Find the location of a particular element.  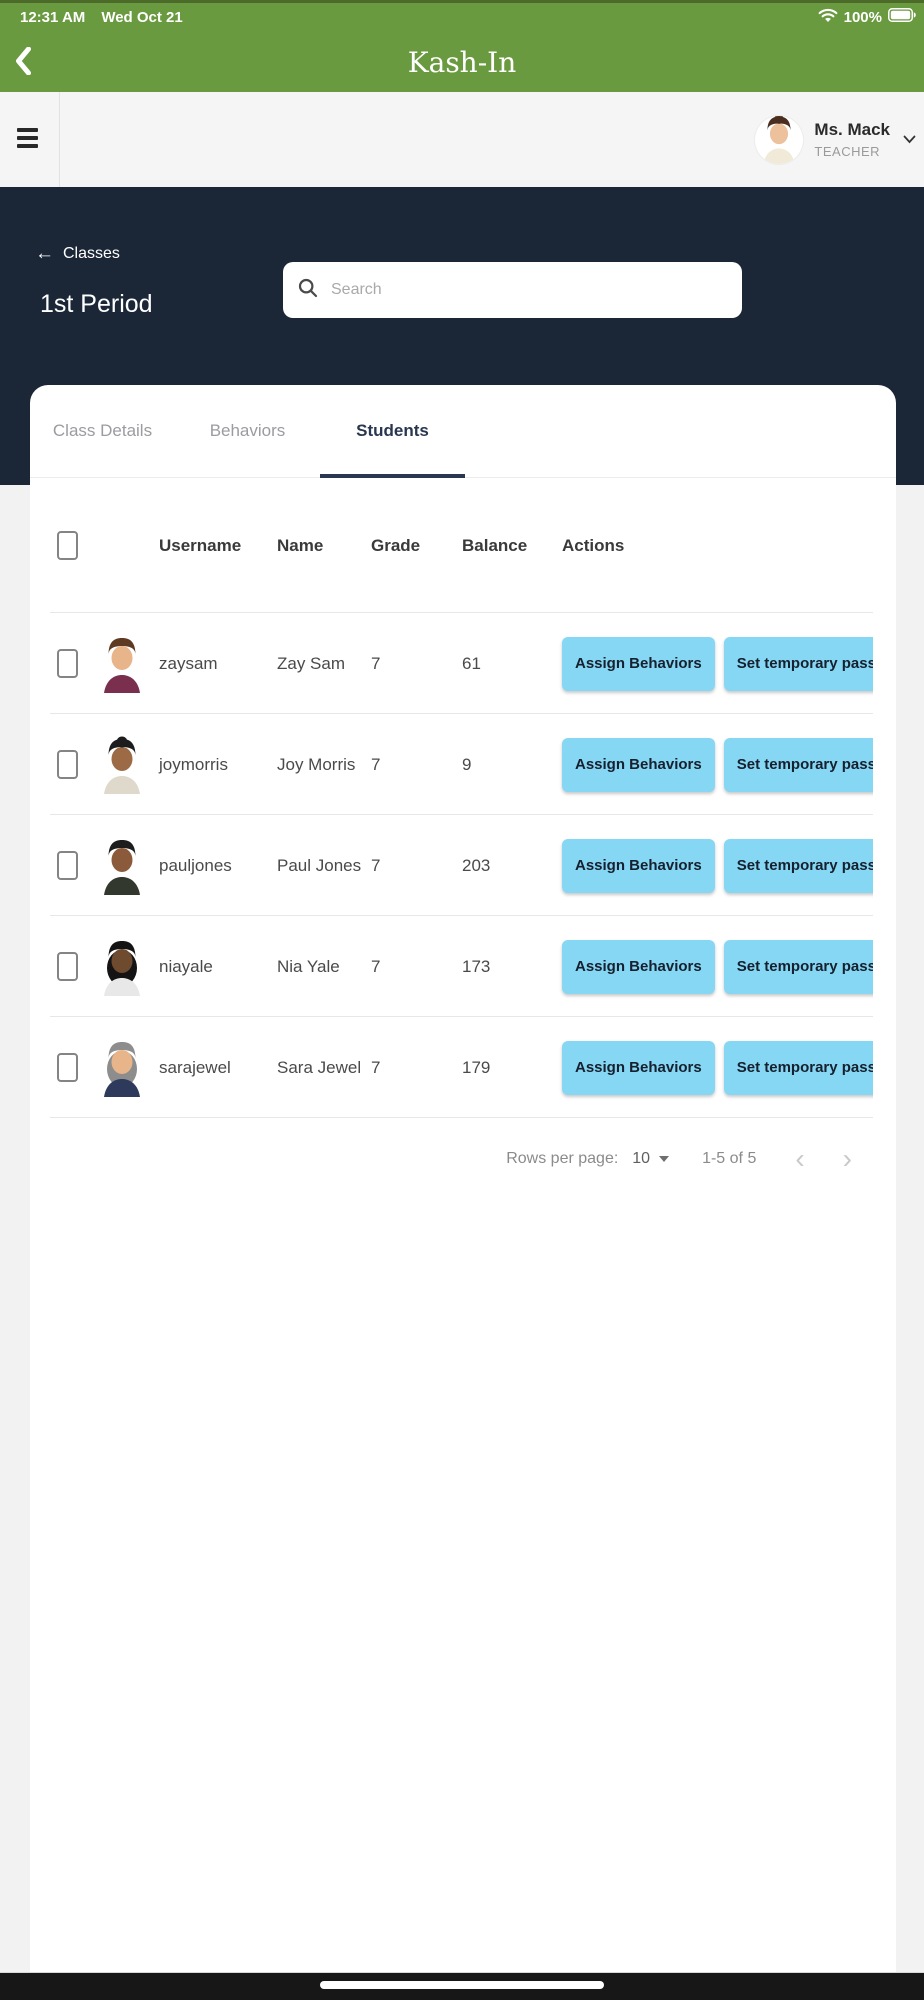

home-indicator is located at coordinates (462, 1985).